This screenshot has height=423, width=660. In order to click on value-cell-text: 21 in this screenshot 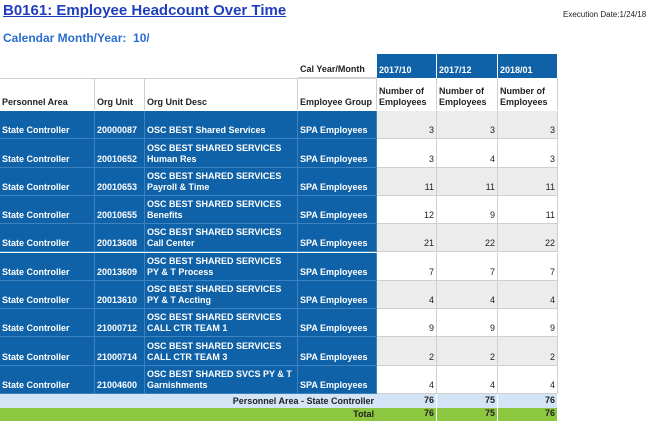, I will do `click(428, 243)`.